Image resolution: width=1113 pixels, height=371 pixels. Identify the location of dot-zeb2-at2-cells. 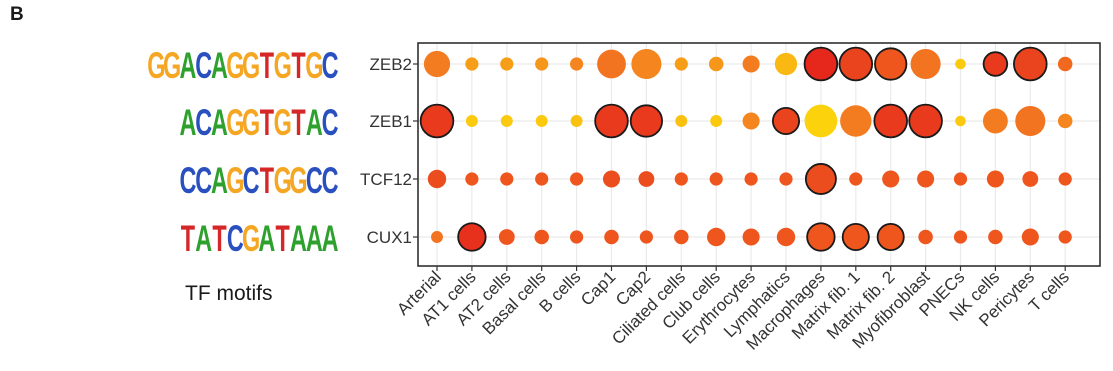
(507, 64).